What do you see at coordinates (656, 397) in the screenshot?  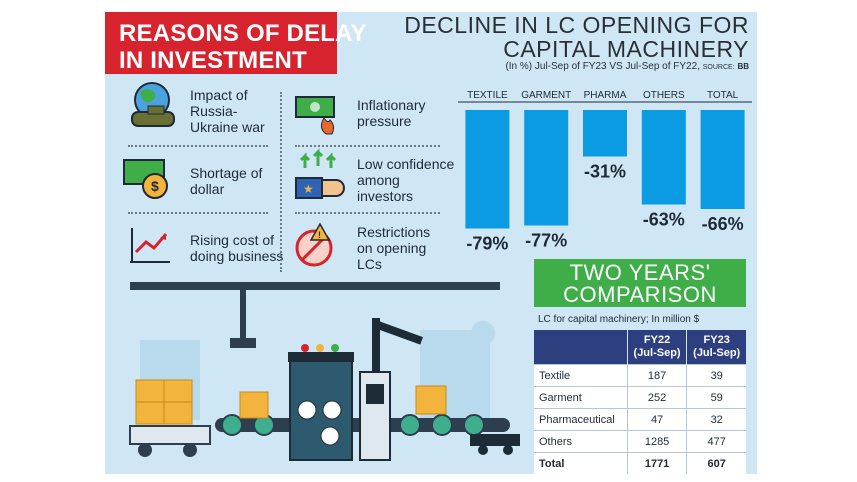 I see `fy22-value: 252` at bounding box center [656, 397].